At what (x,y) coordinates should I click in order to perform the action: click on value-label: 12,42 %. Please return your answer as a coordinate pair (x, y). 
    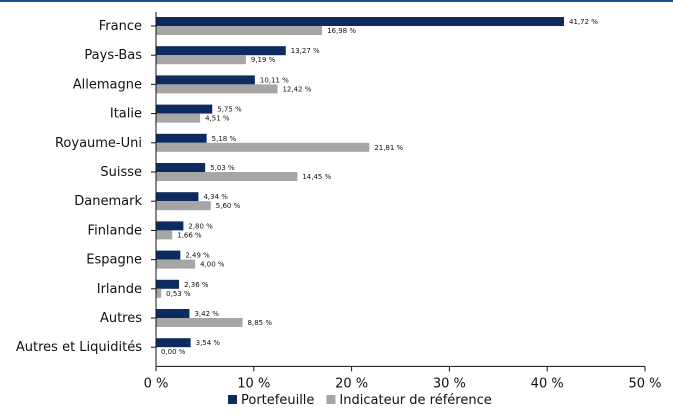
    Looking at the image, I should click on (296, 89).